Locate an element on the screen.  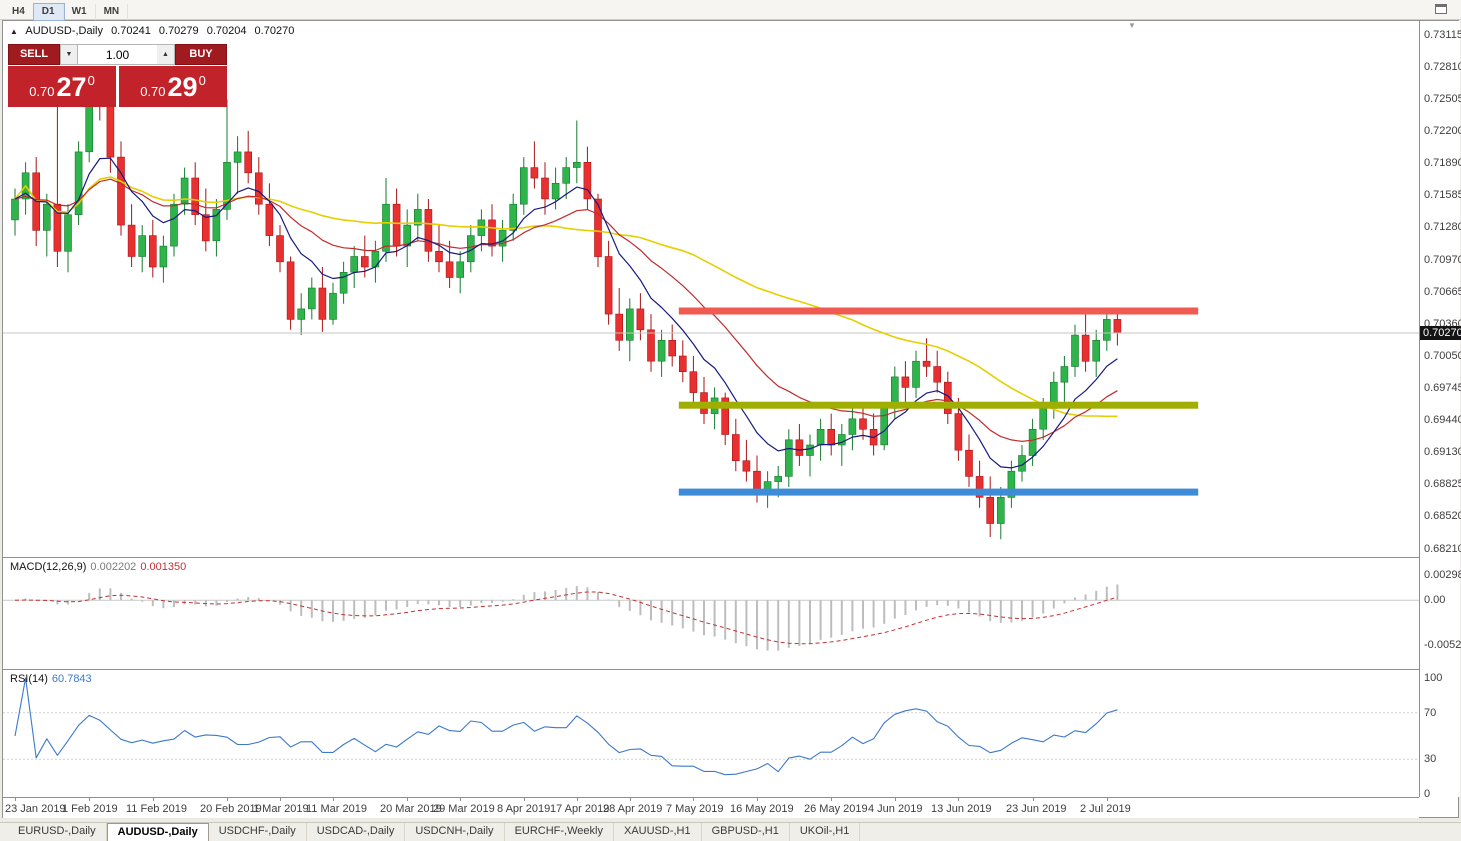
chart-shift-icon: ▼ is located at coordinates (1132, 25).